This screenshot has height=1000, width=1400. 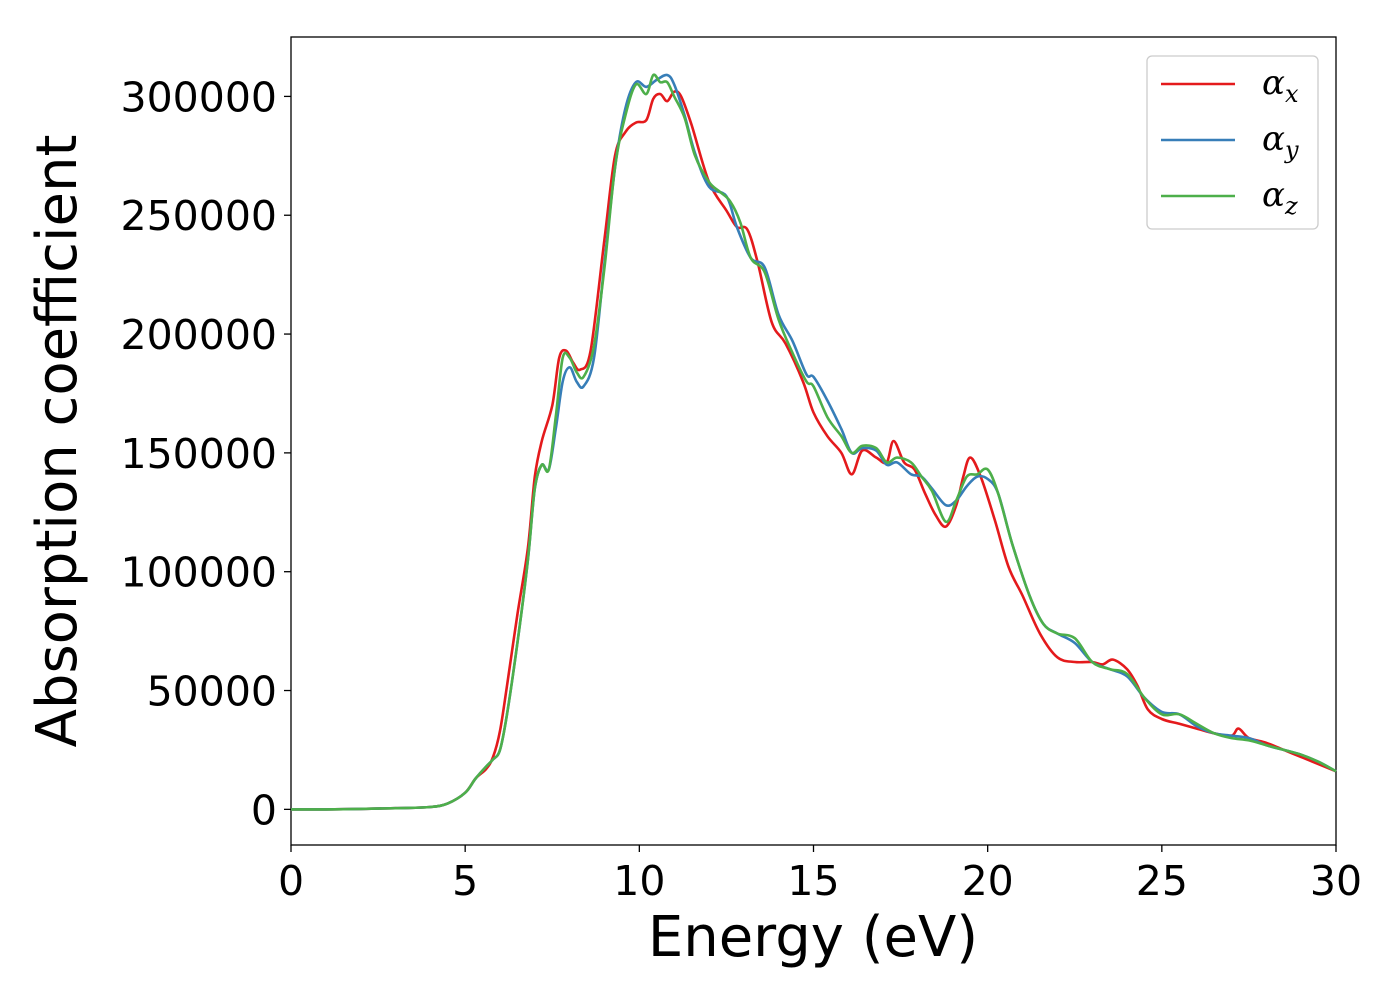 What do you see at coordinates (988, 881) in the screenshot?
I see `x-tick-label: 20` at bounding box center [988, 881].